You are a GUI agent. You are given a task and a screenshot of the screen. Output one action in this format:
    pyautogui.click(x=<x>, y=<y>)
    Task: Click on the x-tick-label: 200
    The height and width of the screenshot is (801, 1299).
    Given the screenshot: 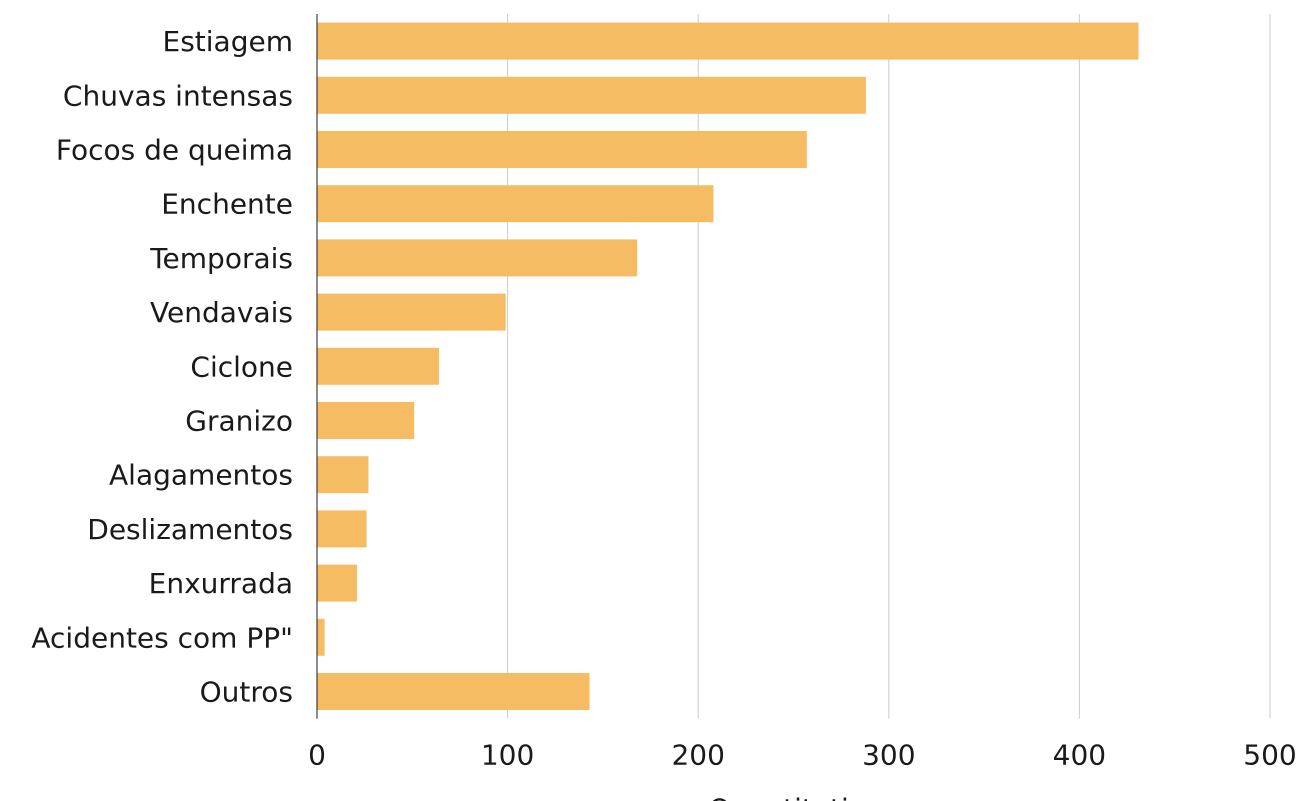 What is the action you would take?
    pyautogui.click(x=697, y=755)
    